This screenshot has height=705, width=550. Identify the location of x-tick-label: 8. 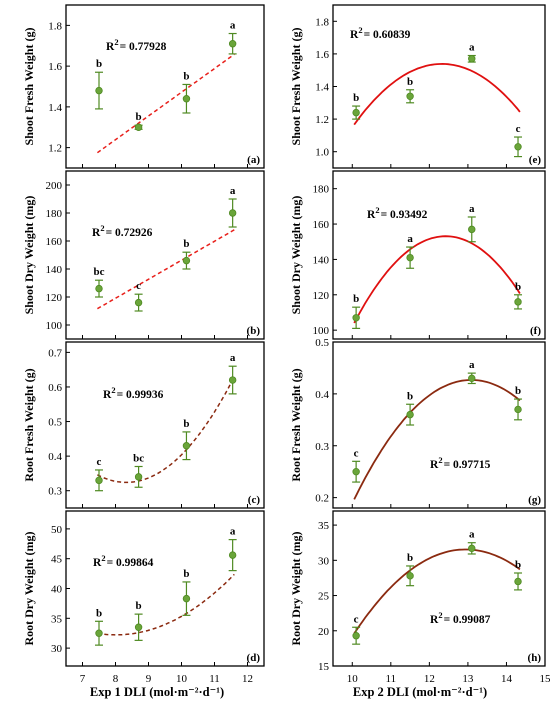
(116, 679).